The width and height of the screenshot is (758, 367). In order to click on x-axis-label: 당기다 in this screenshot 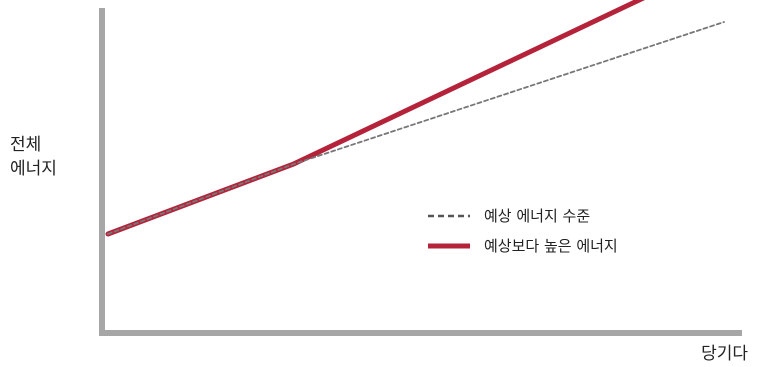, I will do `click(724, 354)`.